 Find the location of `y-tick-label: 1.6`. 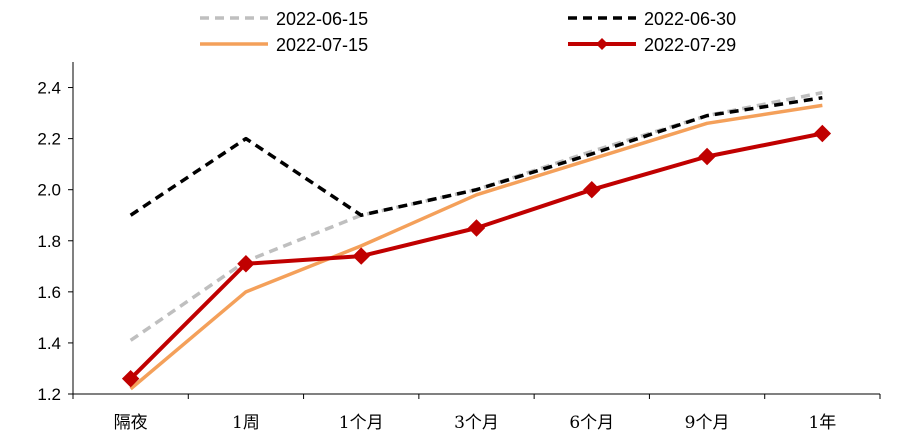

y-tick-label: 1.6 is located at coordinates (49, 292).